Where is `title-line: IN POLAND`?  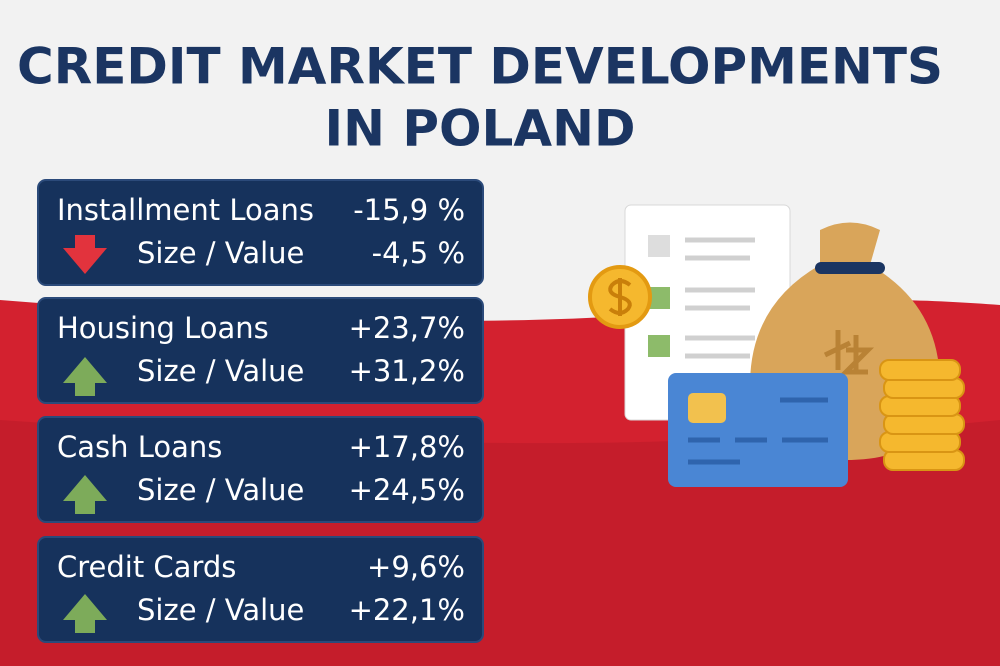 title-line: IN POLAND is located at coordinates (480, 129).